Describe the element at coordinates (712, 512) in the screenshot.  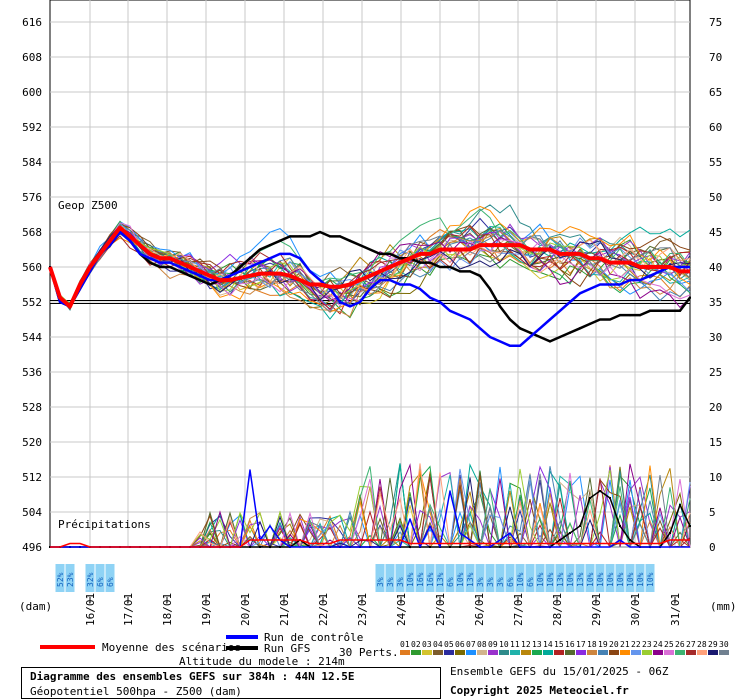
I see `right-tick-label: 5` at that location.